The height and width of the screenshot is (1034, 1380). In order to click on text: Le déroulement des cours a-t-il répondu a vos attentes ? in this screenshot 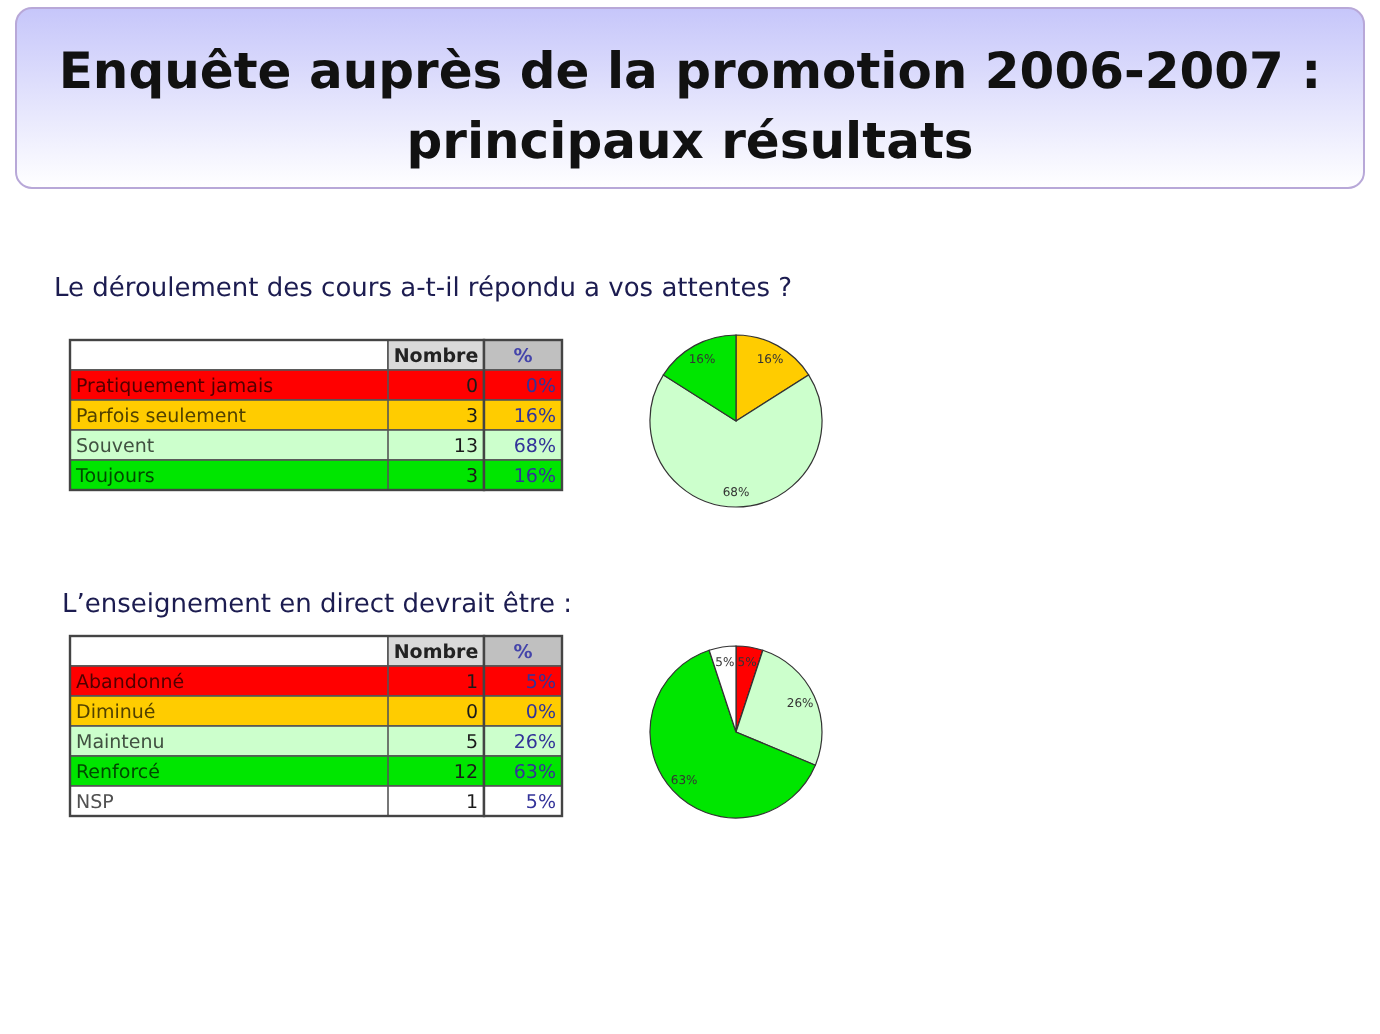, I will do `click(423, 289)`.